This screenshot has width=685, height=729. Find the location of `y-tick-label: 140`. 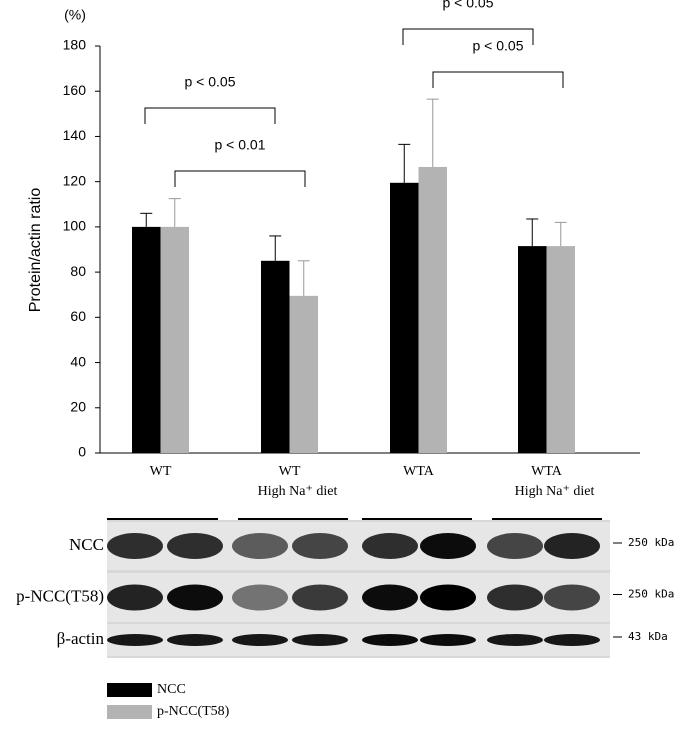

y-tick-label: 140 is located at coordinates (75, 135).